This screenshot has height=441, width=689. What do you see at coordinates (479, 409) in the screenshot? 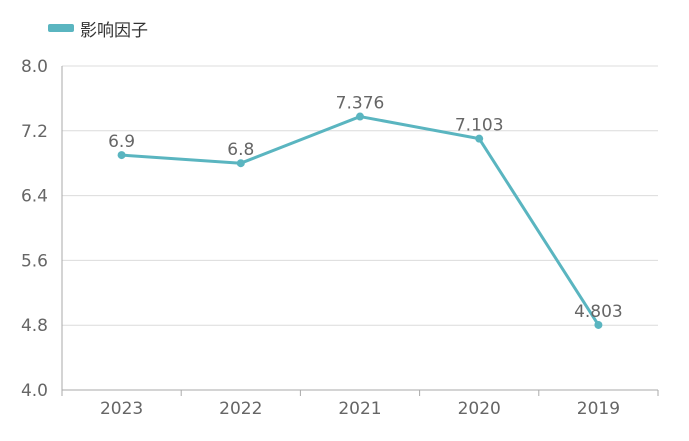
I see `x-tick-label: 2020` at bounding box center [479, 409].